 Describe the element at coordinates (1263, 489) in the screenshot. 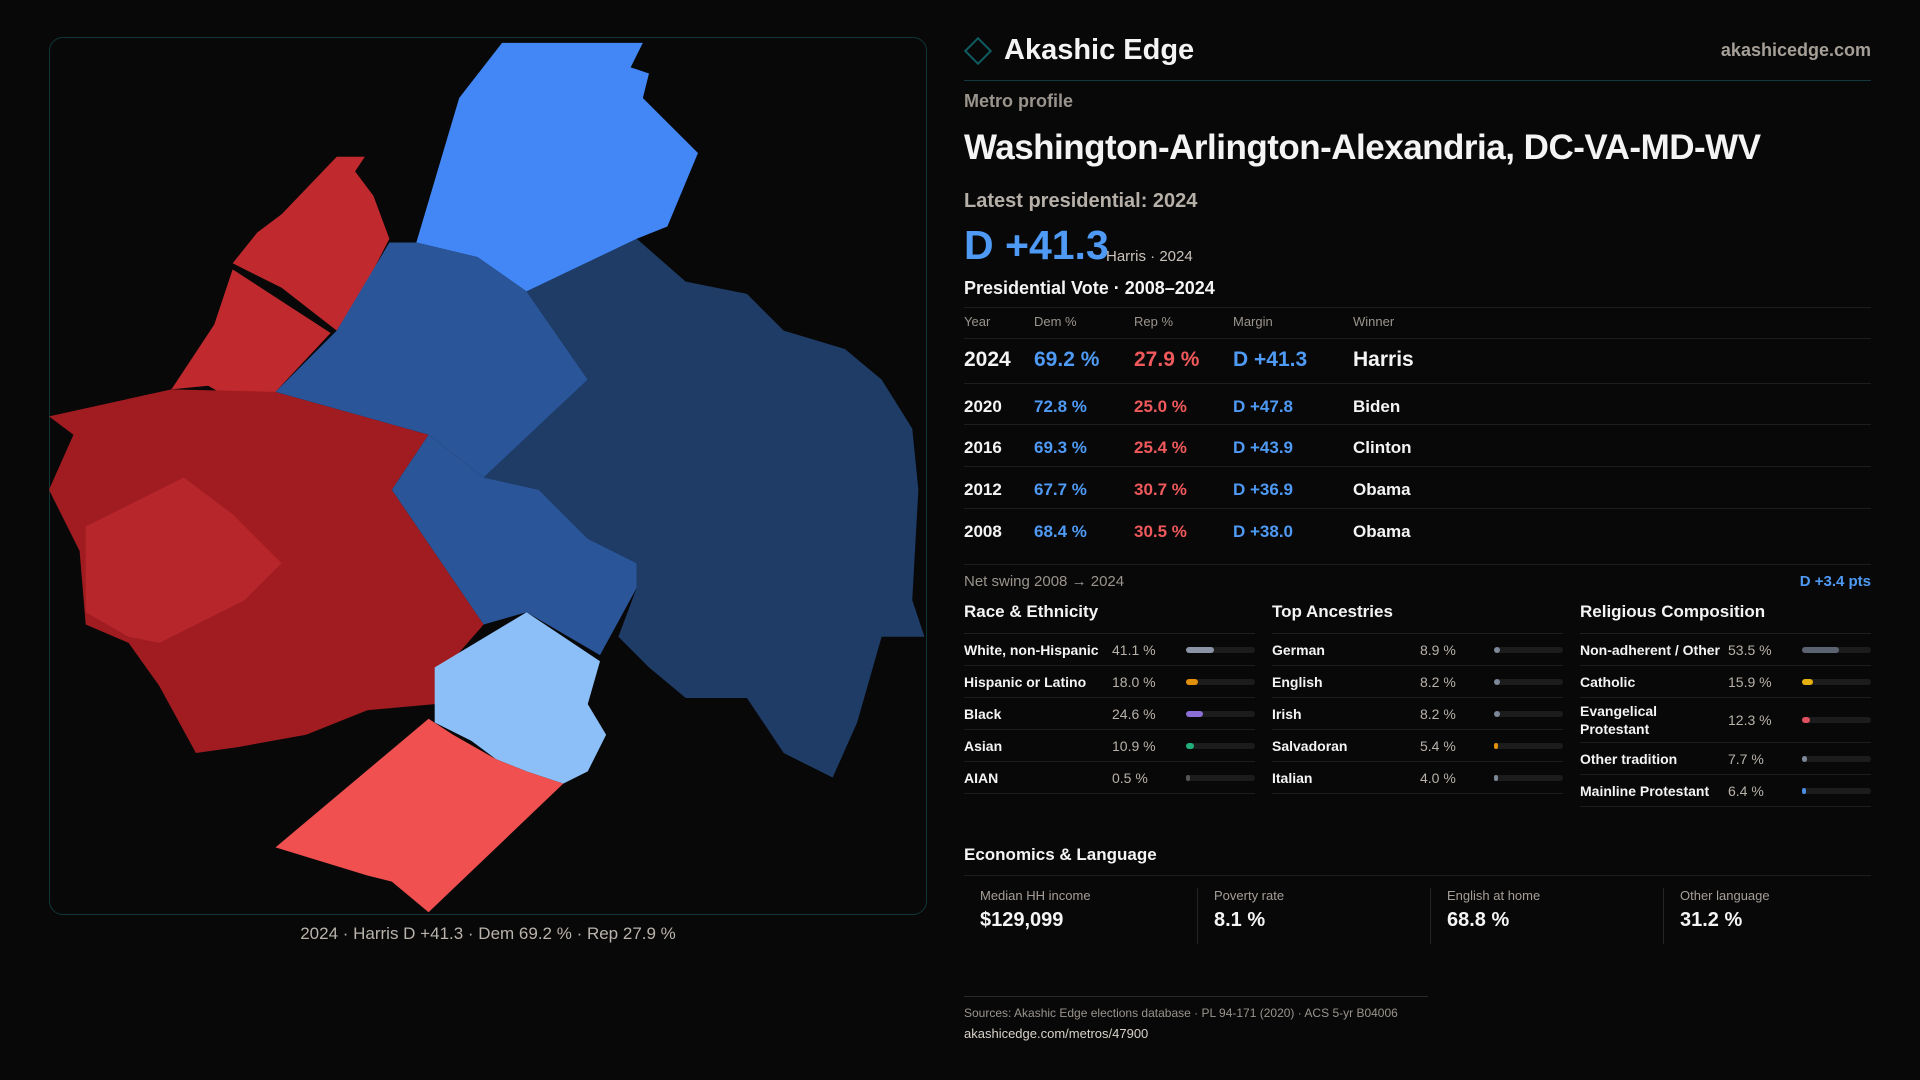

I see `table-cell: D +36.9` at that location.